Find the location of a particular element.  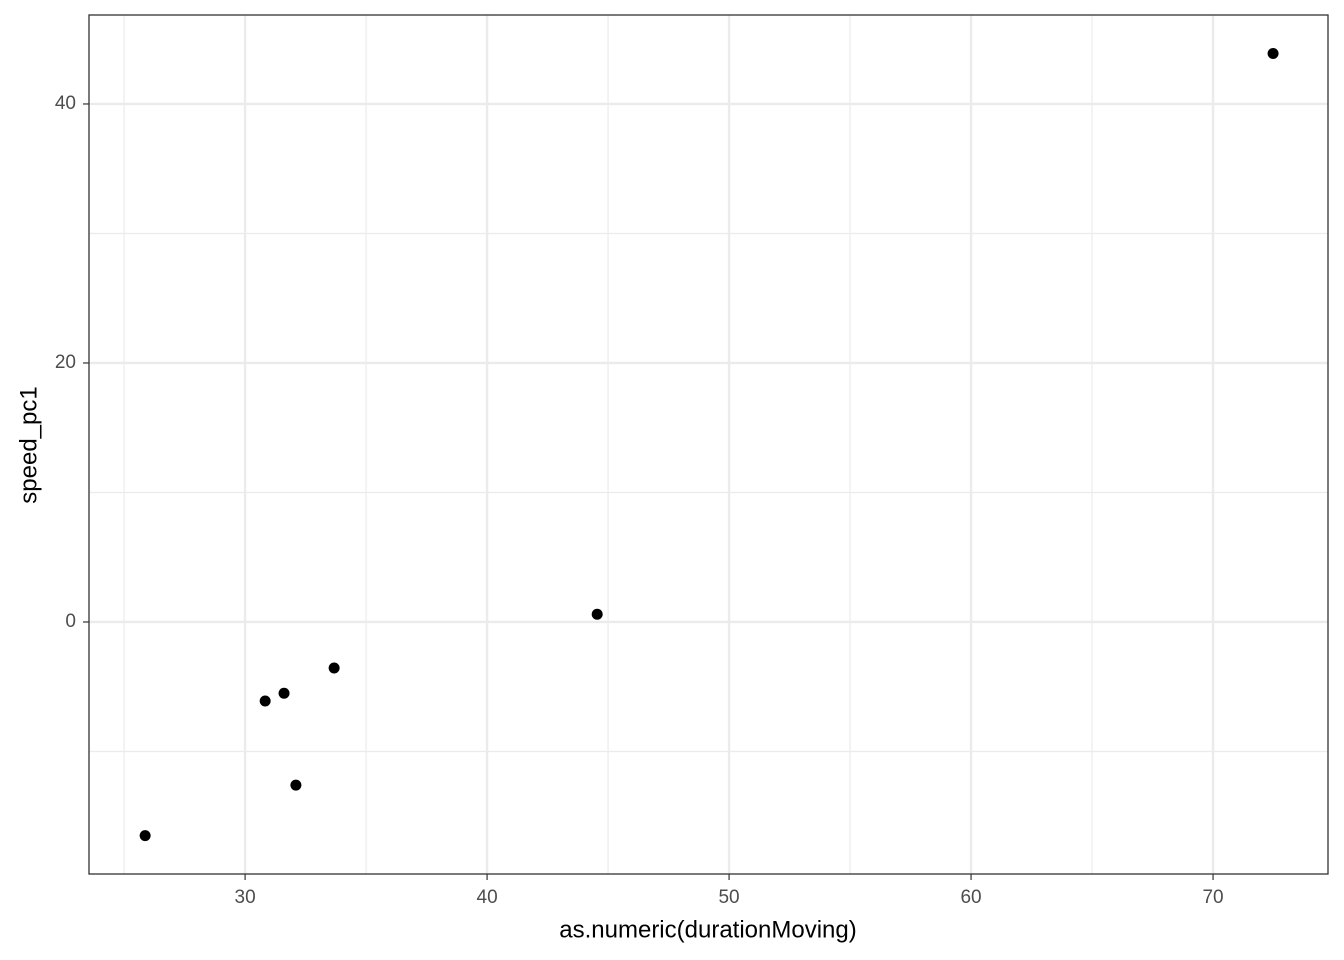

y-tick-label: 40 is located at coordinates (65, 103).